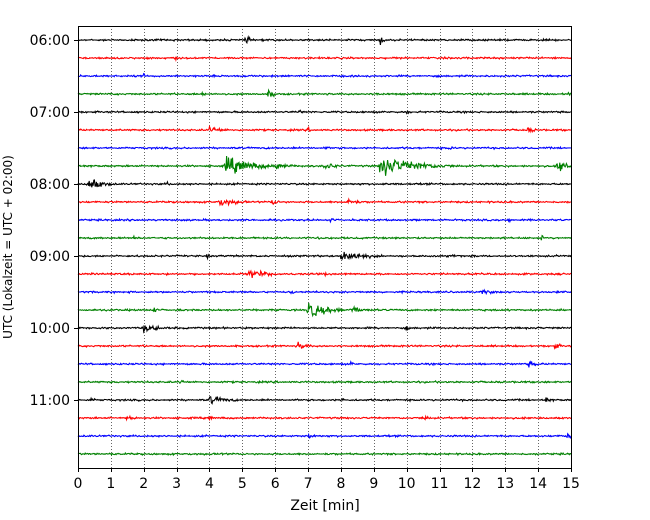 The height and width of the screenshot is (520, 650). I want to click on x-tick-label: 5, so click(242, 484).